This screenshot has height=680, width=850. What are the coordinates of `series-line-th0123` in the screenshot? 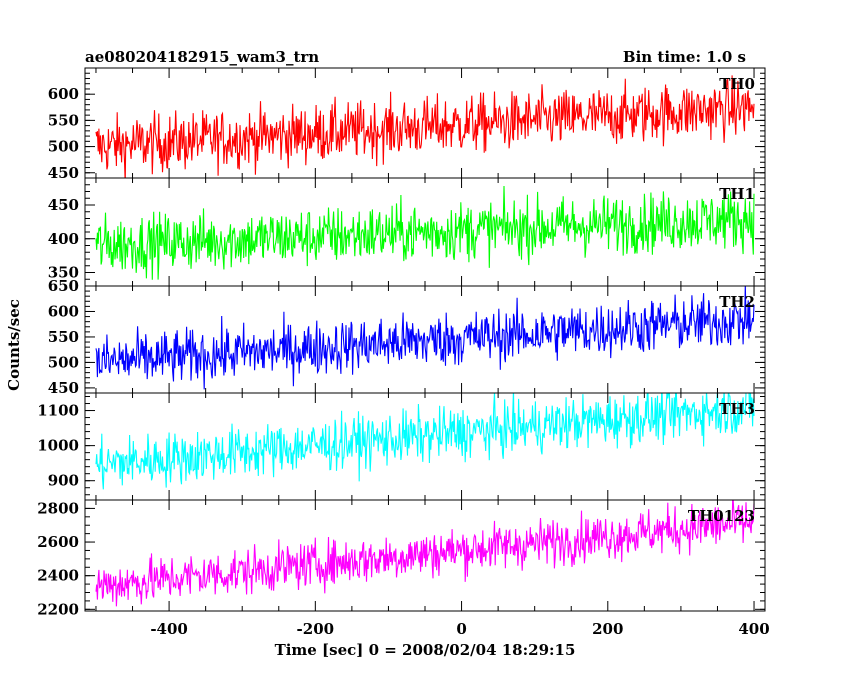 It's located at (425, 553).